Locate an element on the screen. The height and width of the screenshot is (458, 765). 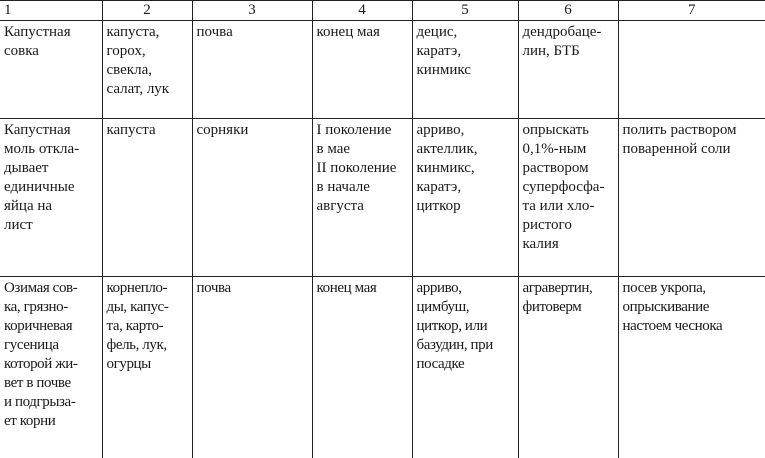
cell-text-line: кинмикс is located at coordinates (465, 70).